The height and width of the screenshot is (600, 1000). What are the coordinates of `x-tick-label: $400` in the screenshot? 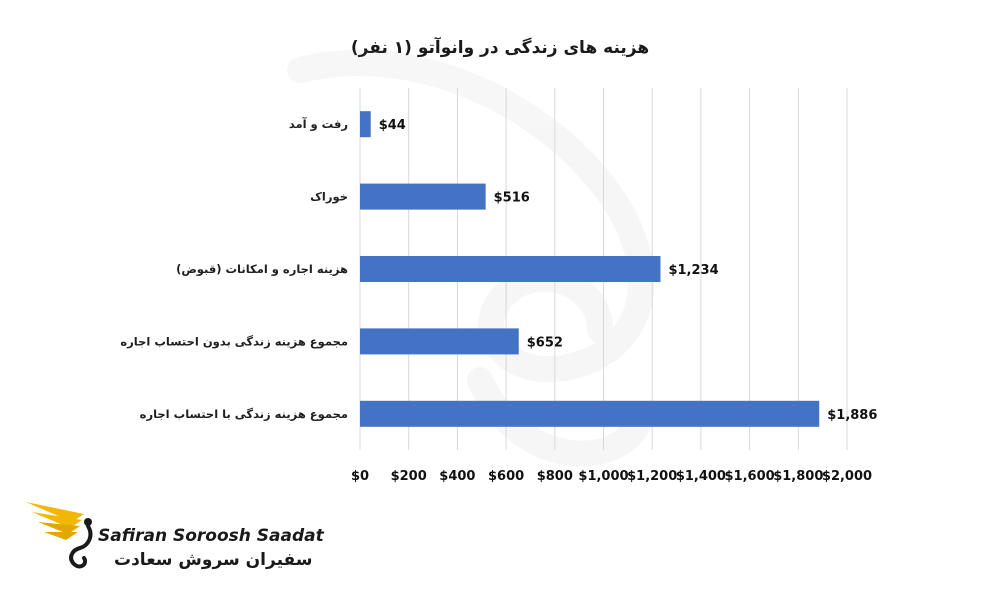 It's located at (457, 476).